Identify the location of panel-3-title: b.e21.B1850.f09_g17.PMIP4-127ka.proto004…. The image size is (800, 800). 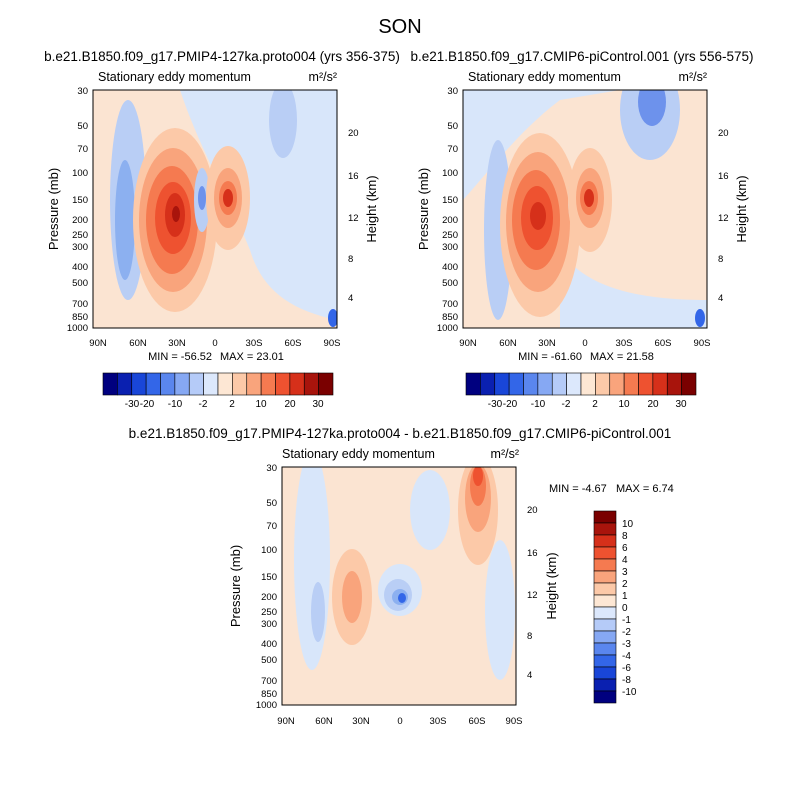
(400, 433).